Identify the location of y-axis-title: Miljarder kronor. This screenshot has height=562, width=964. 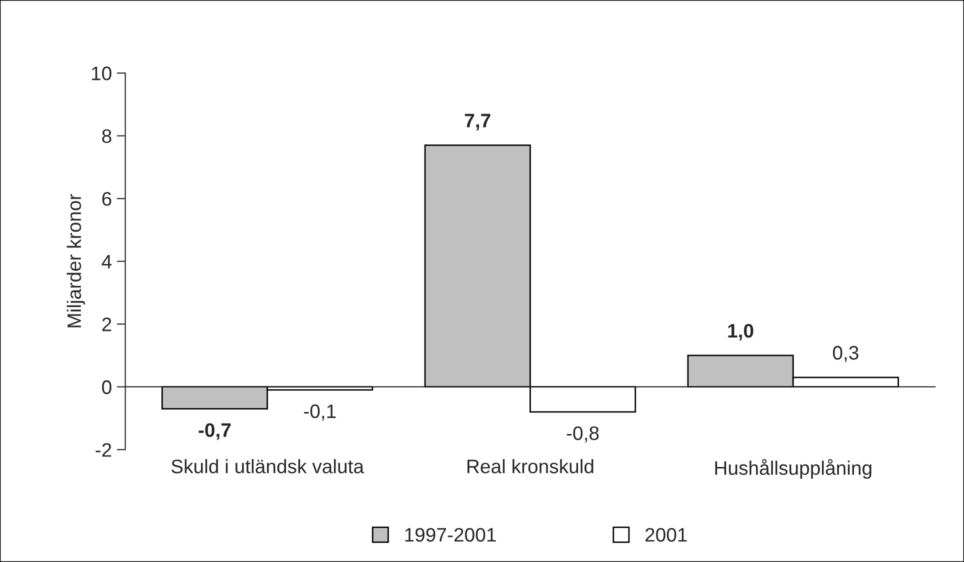
(75, 261).